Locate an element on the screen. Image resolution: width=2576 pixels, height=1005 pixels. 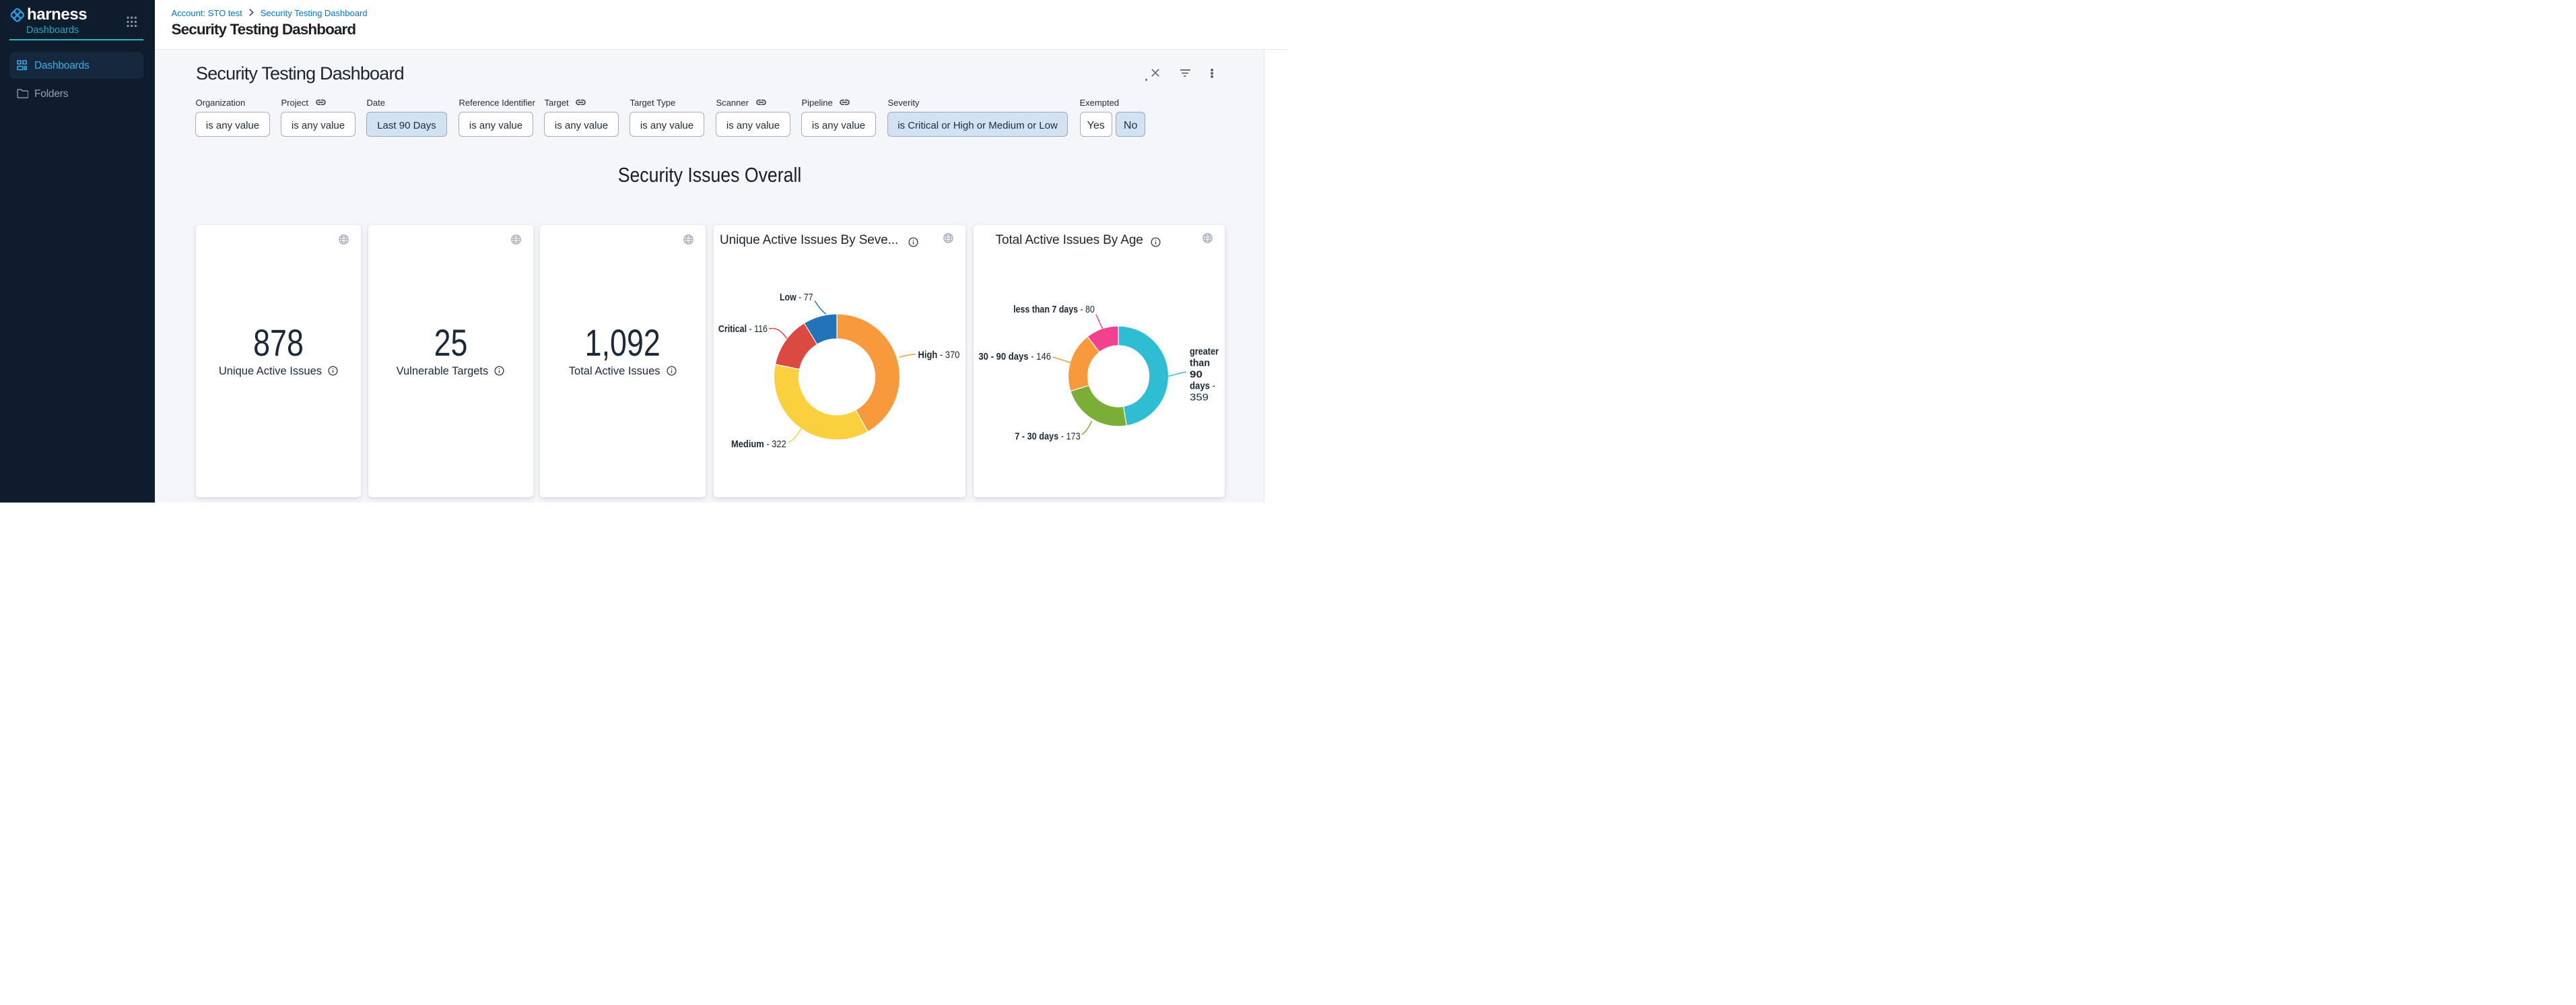
svg-text: Critical - 116 is located at coordinates (743, 329).